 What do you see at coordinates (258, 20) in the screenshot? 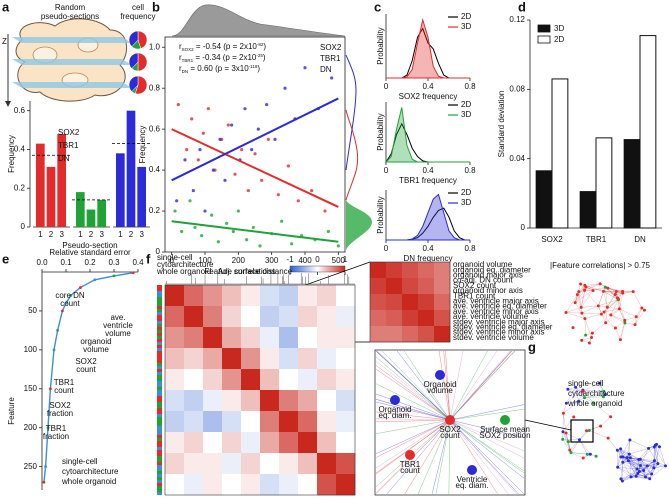
I see `marginal-density` at bounding box center [258, 20].